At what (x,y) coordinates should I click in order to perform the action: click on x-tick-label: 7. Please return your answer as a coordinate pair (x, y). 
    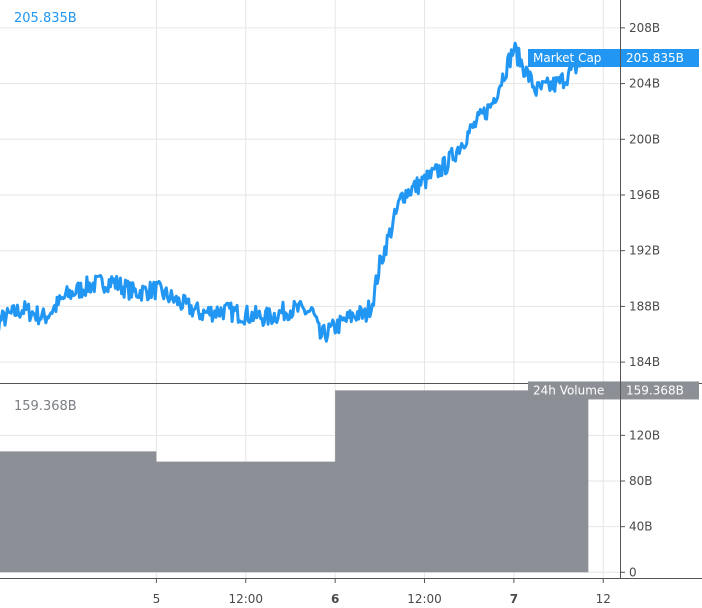
    Looking at the image, I should click on (514, 599).